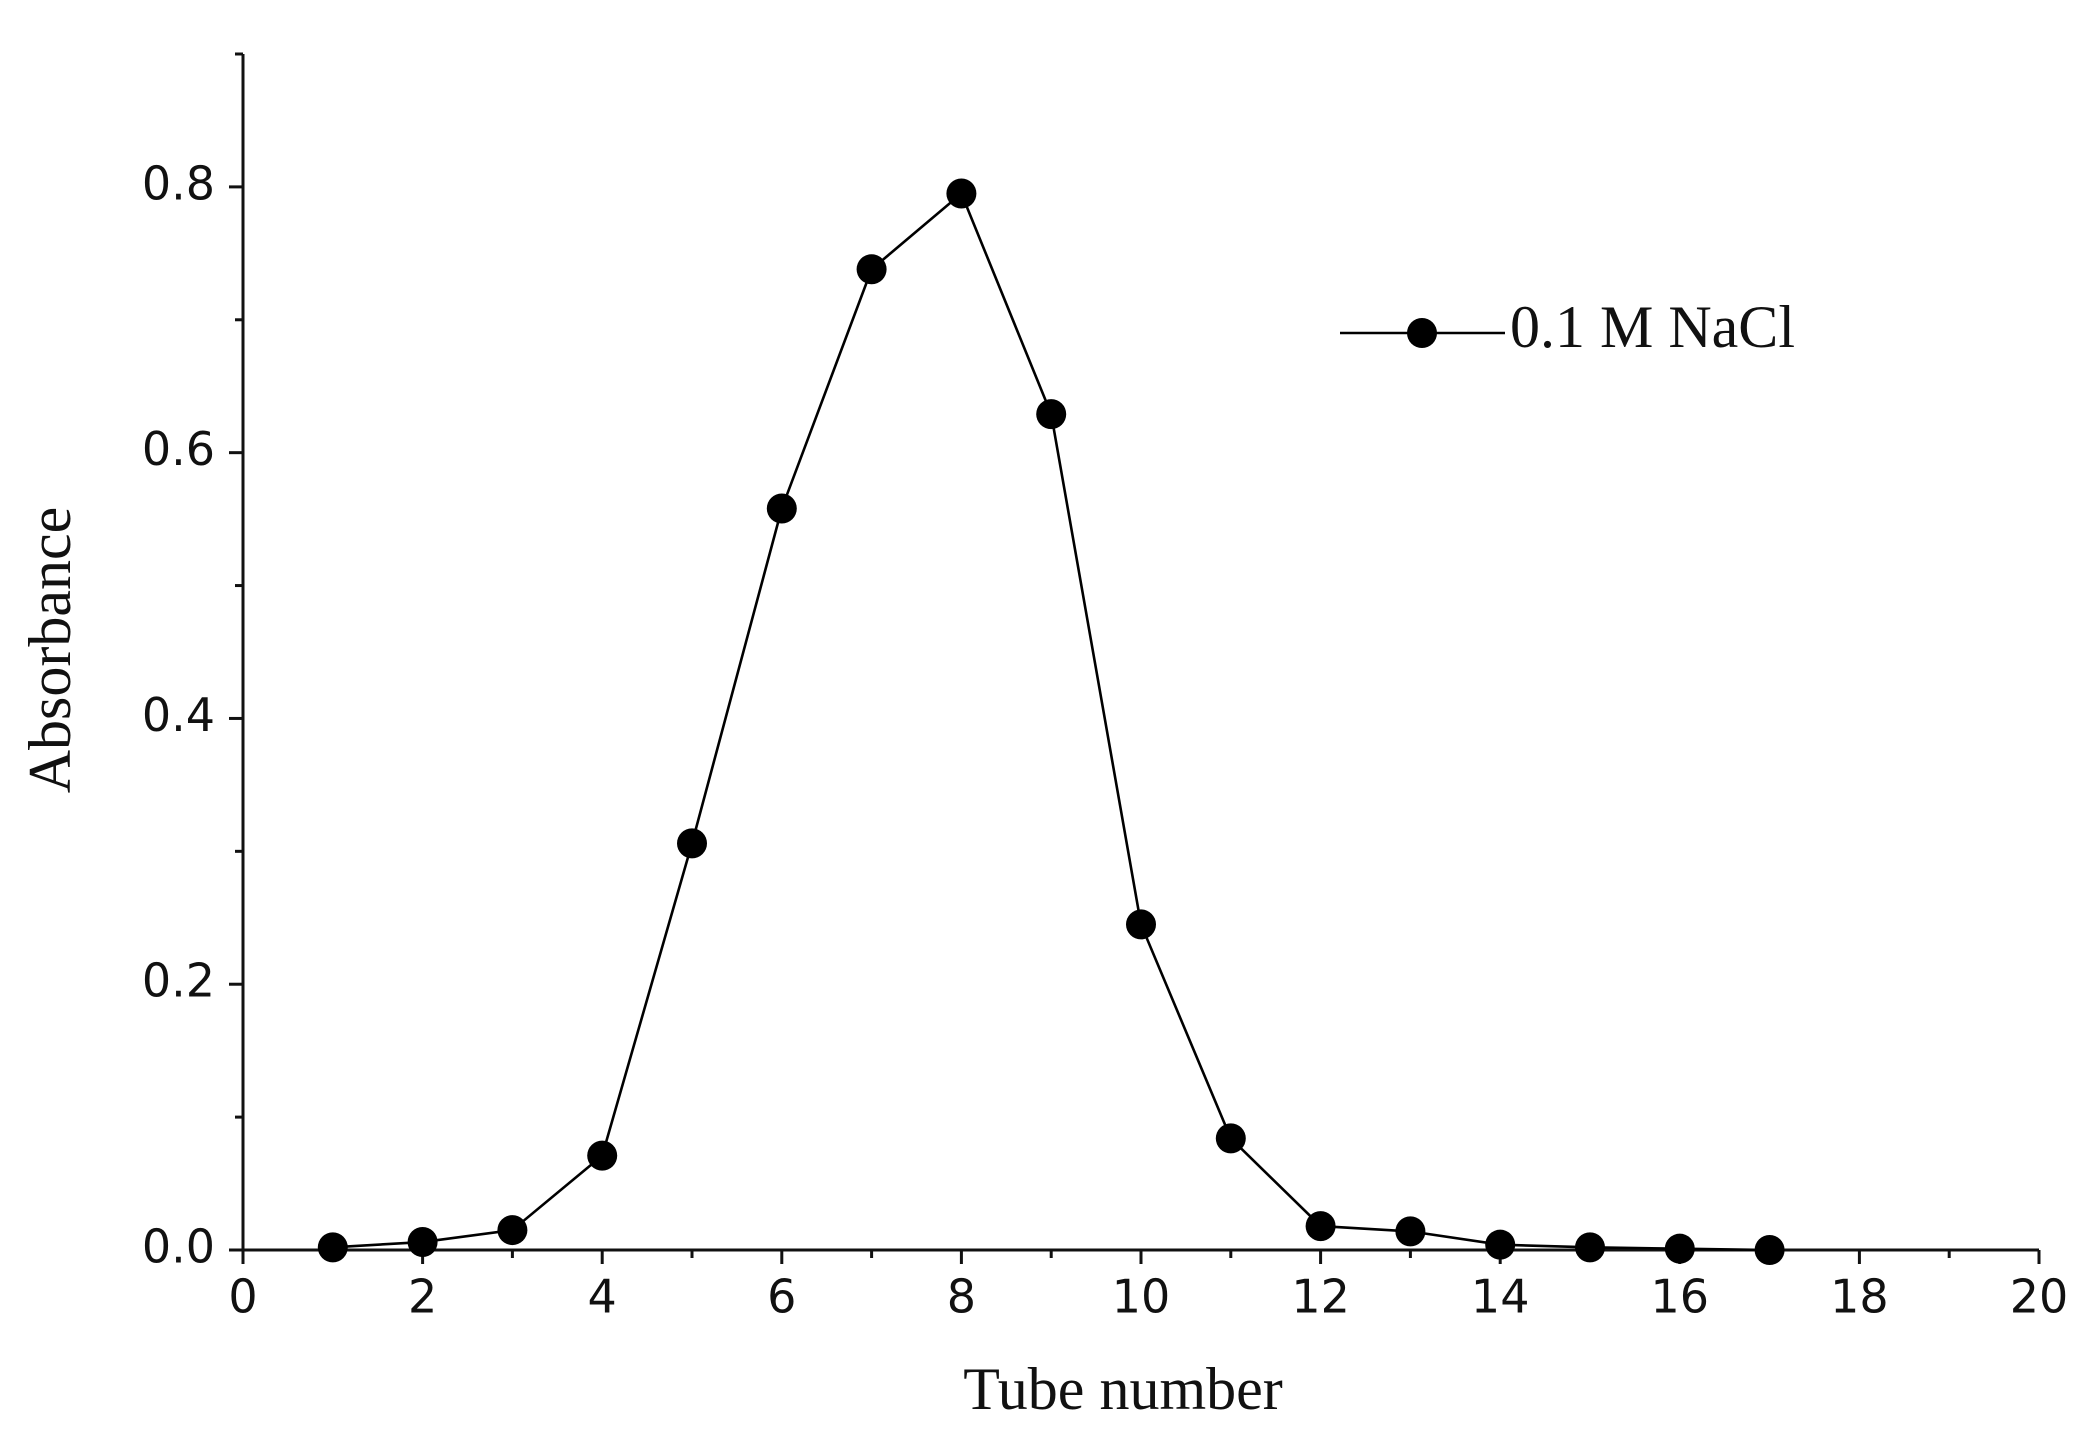  What do you see at coordinates (1122, 1389) in the screenshot?
I see `x-axis-title: Tube number` at bounding box center [1122, 1389].